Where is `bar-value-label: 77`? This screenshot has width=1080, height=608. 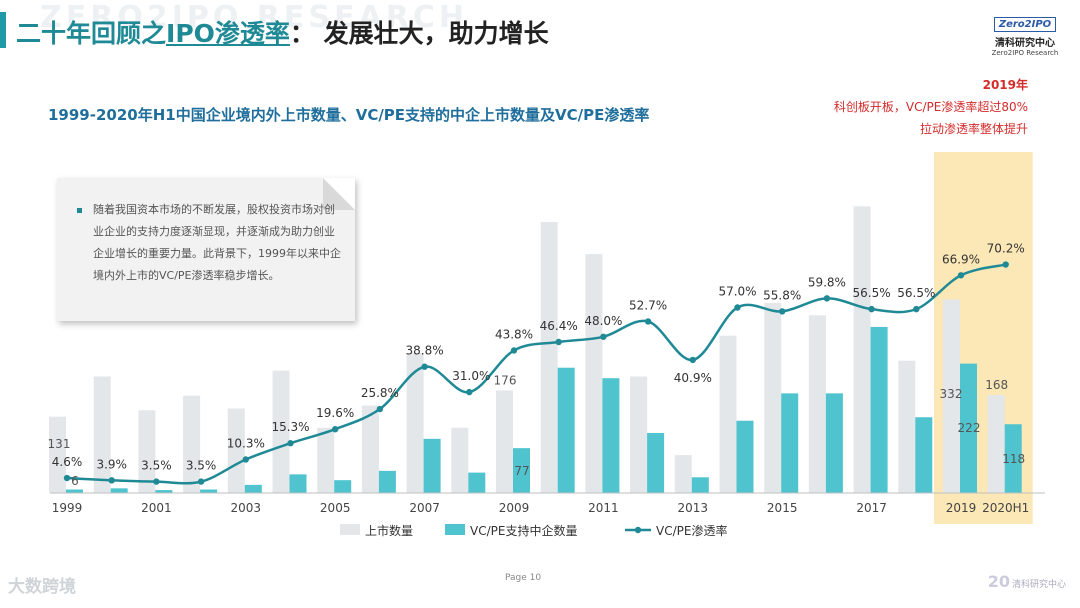
bar-value-label: 77 is located at coordinates (521, 471).